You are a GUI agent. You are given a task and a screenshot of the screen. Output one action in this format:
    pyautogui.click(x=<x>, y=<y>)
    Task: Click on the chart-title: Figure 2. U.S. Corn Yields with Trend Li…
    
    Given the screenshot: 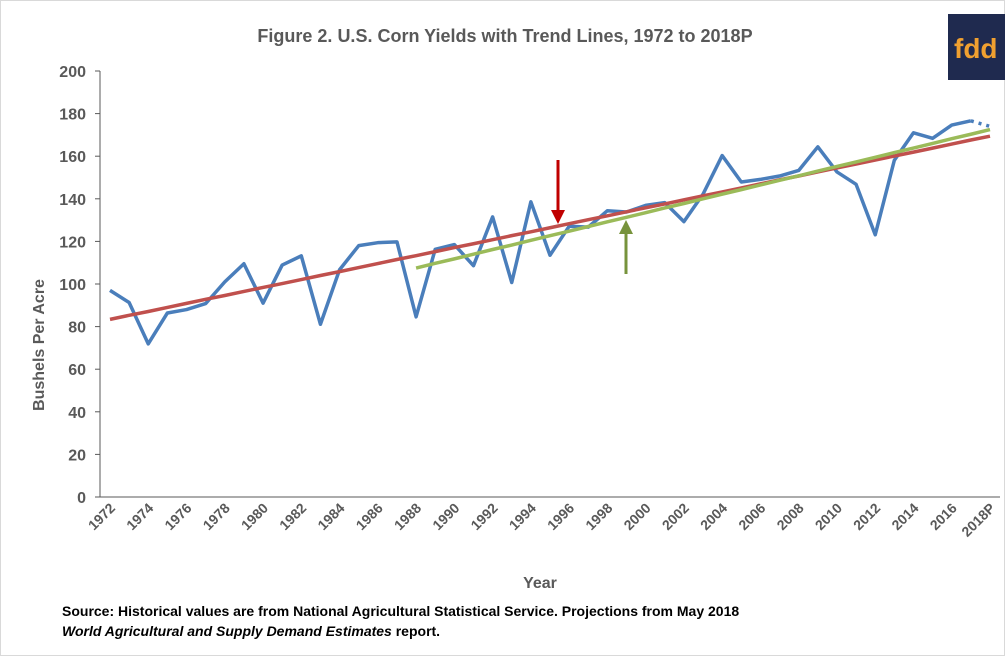 What is the action you would take?
    pyautogui.click(x=504, y=36)
    